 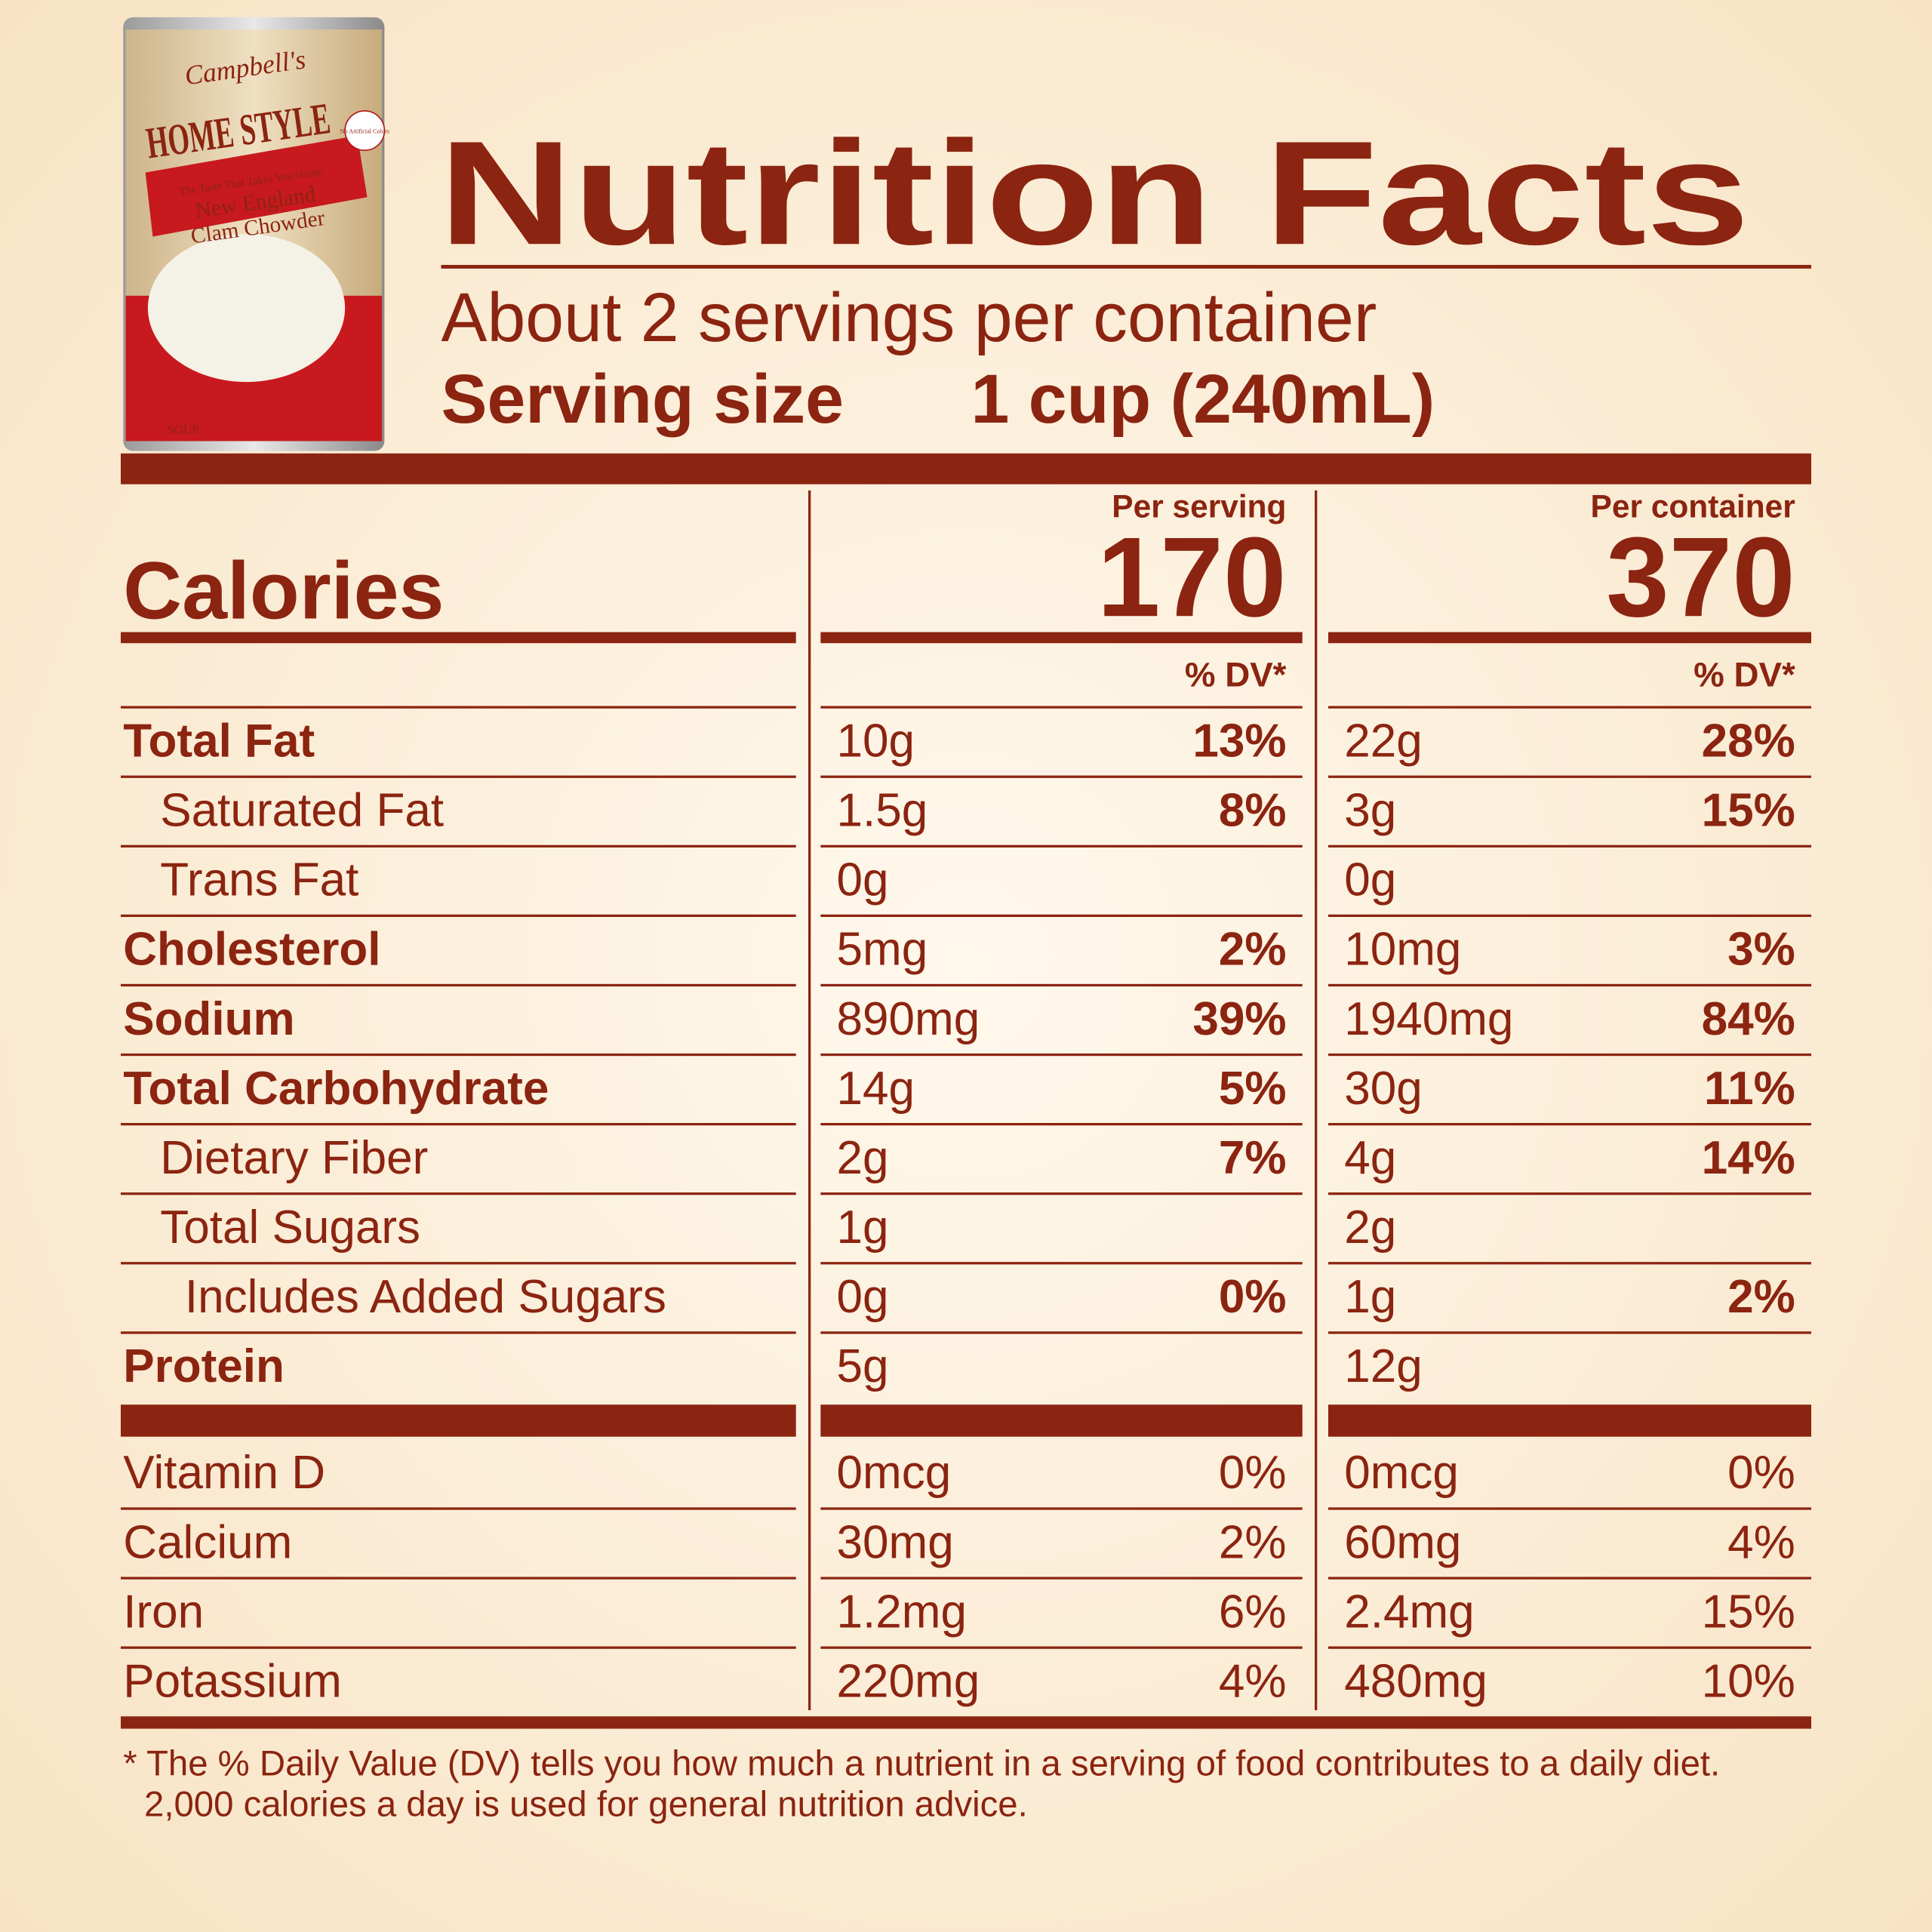 What do you see at coordinates (1253, 1681) in the screenshot?
I see `daily-value: 4%` at bounding box center [1253, 1681].